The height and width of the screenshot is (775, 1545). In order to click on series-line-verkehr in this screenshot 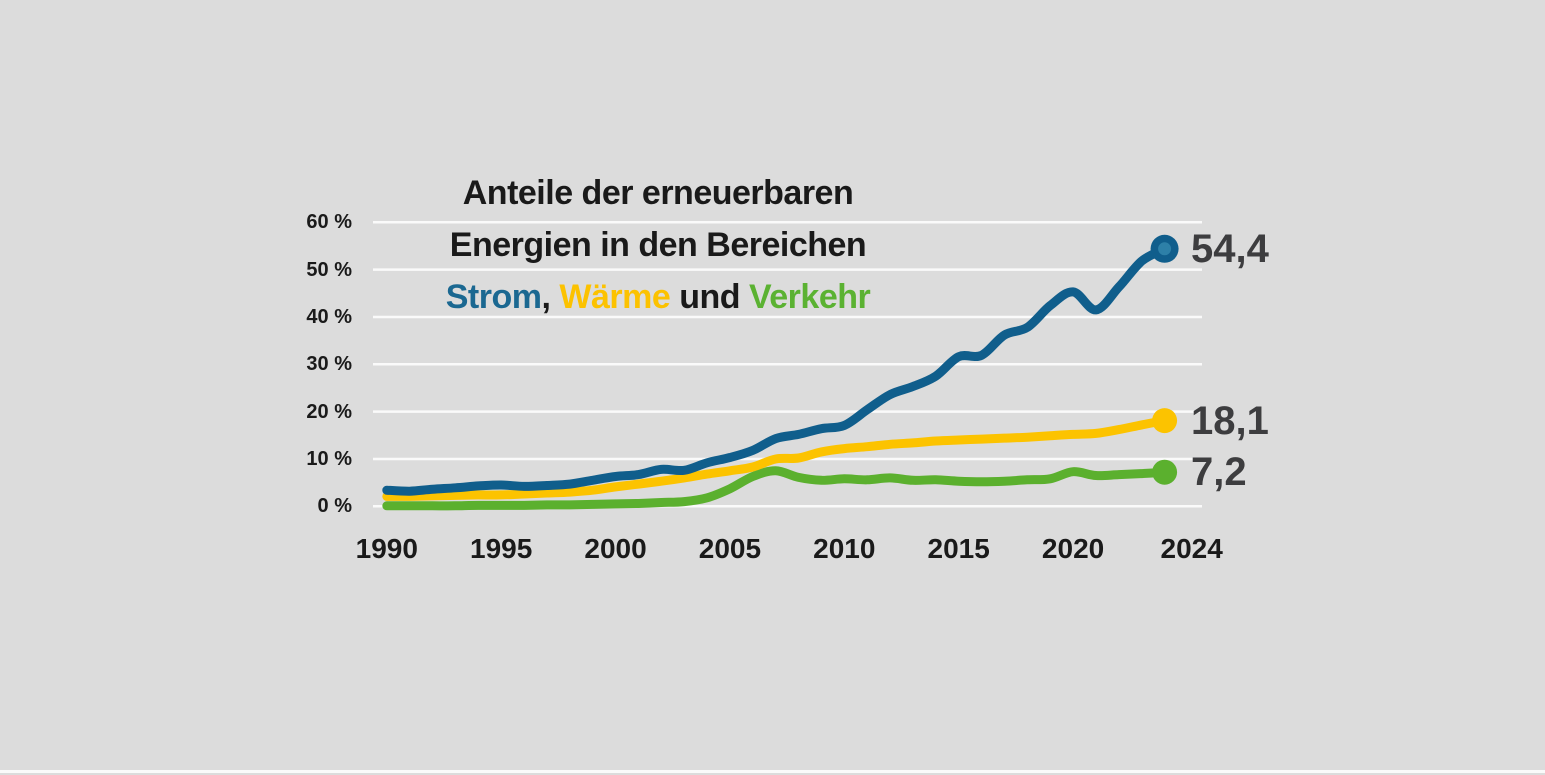, I will do `click(776, 488)`.